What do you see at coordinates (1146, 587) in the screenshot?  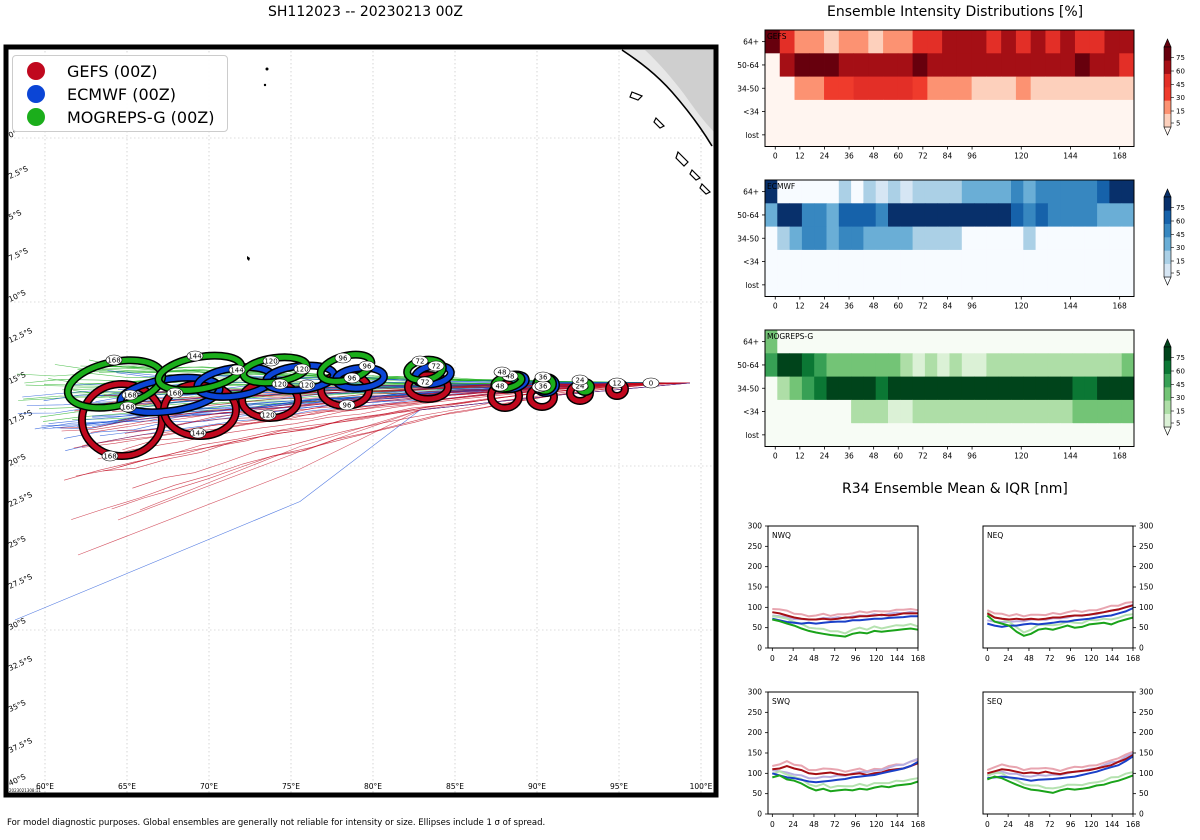 I see `y-tick-label: 150` at bounding box center [1146, 587].